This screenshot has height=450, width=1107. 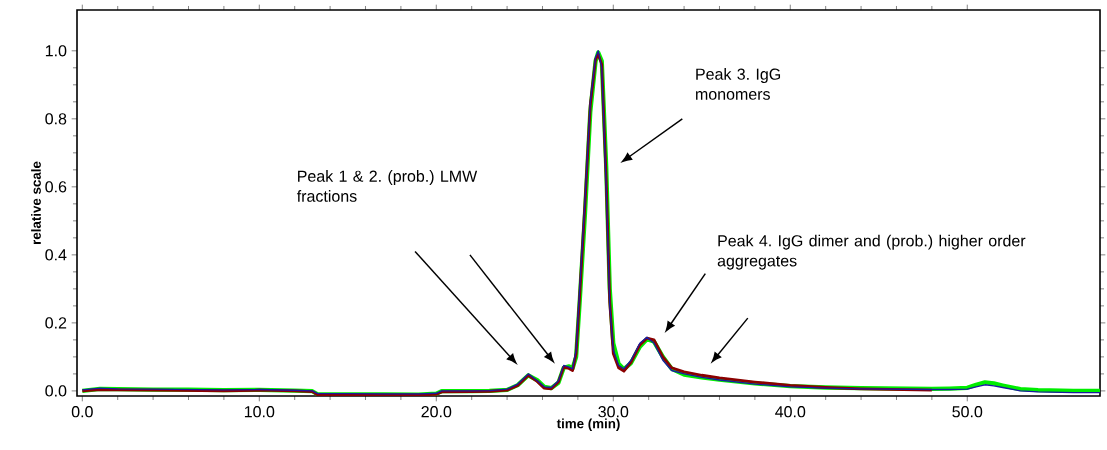 What do you see at coordinates (259, 412) in the screenshot?
I see `x-tick-label: 10.0` at bounding box center [259, 412].